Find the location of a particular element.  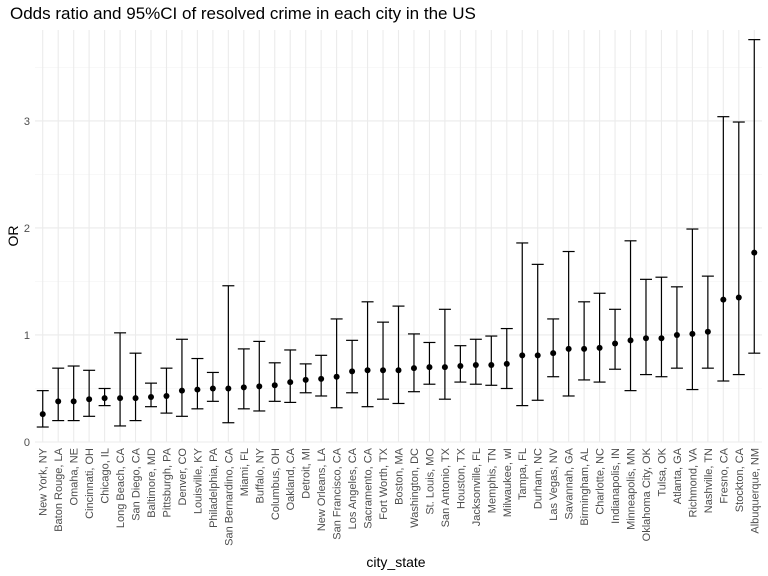

x-tick-label: Washington, DC is located at coordinates (415, 488).